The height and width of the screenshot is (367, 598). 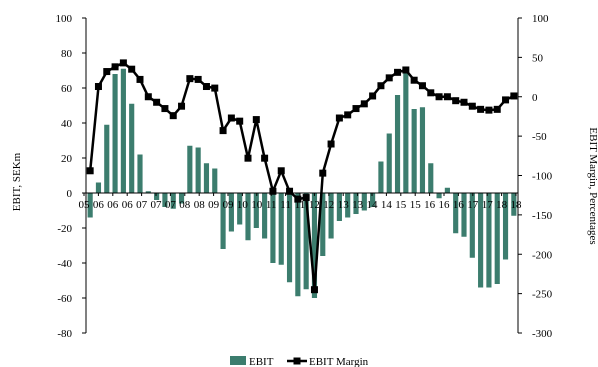 I want to click on x-tick-label: 18, so click(x=517, y=205).